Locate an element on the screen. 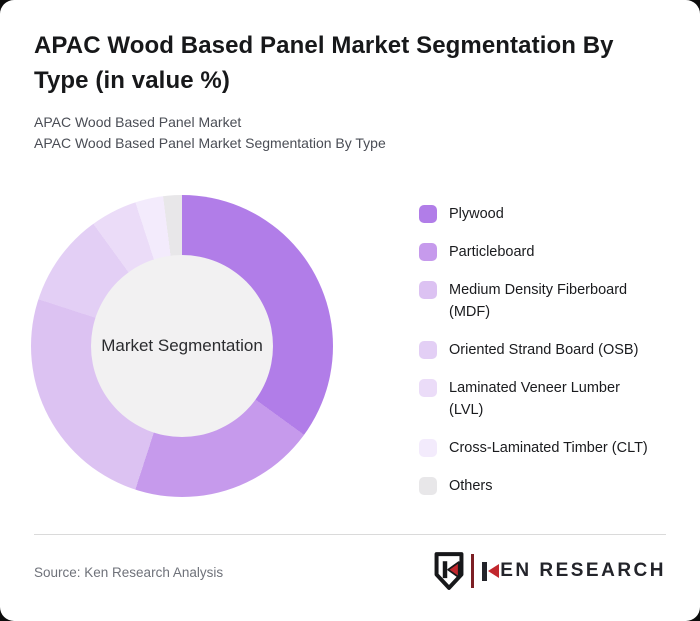 Image resolution: width=700 pixels, height=621 pixels. legend-item: Medium Density Fiberboard (MDF) is located at coordinates (542, 301).